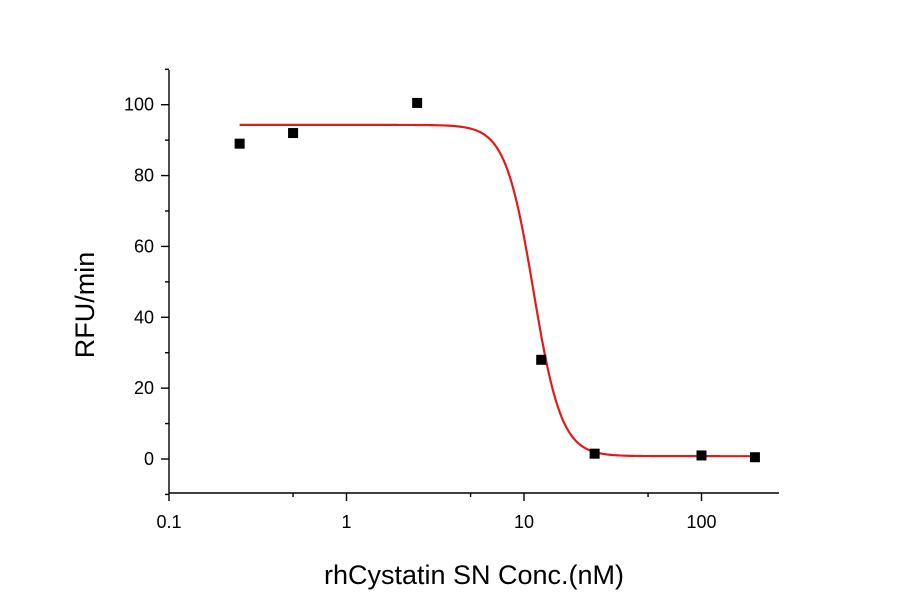  Describe the element at coordinates (149, 459) in the screenshot. I see `y-tick-label: 0` at that location.